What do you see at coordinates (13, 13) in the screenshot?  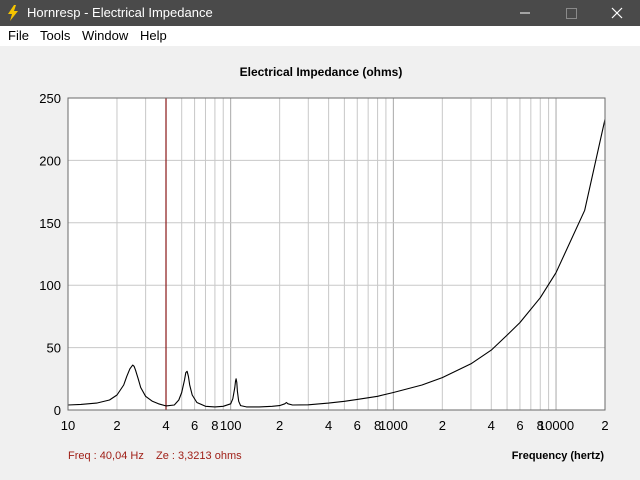 I see `lightning-bolt-icon` at bounding box center [13, 13].